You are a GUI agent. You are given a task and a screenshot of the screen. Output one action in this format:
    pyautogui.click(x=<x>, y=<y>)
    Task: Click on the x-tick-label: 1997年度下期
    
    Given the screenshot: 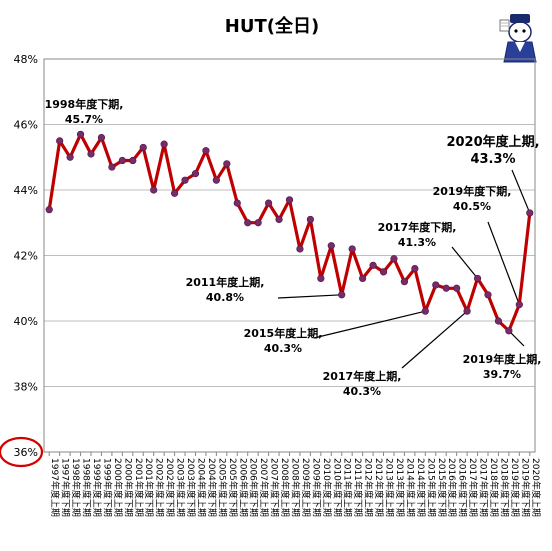 What is the action you would take?
    pyautogui.click(x=66, y=487)
    